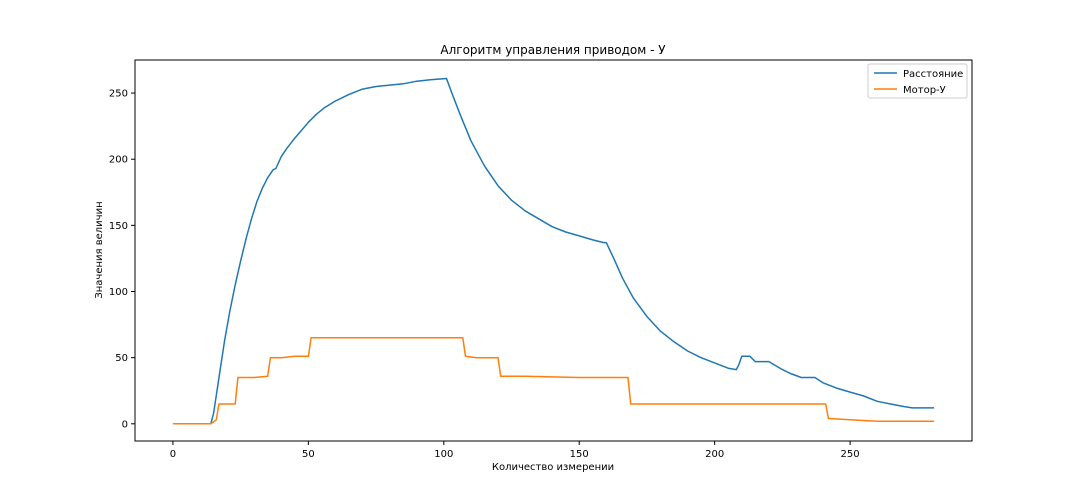 The image size is (1080, 504). Describe the element at coordinates (173, 454) in the screenshot. I see `x-tick-label: 0` at that location.